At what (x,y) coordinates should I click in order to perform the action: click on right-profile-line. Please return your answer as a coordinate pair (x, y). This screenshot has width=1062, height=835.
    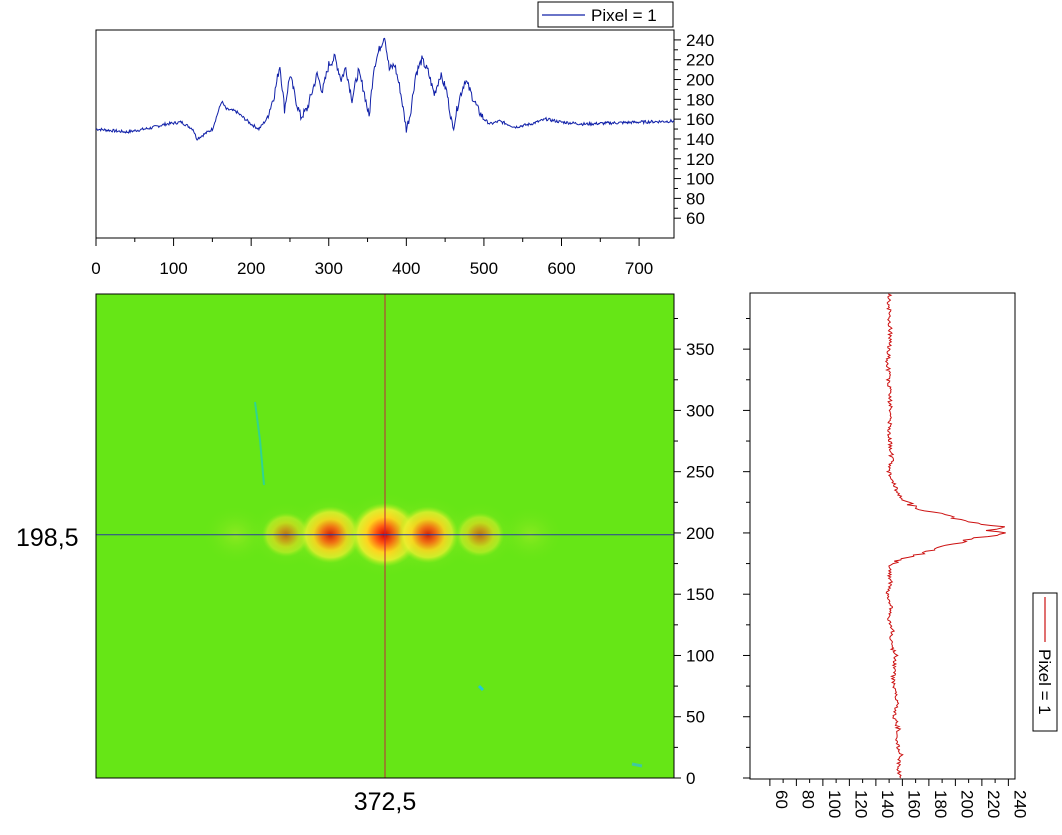
    Looking at the image, I should click on (945, 536).